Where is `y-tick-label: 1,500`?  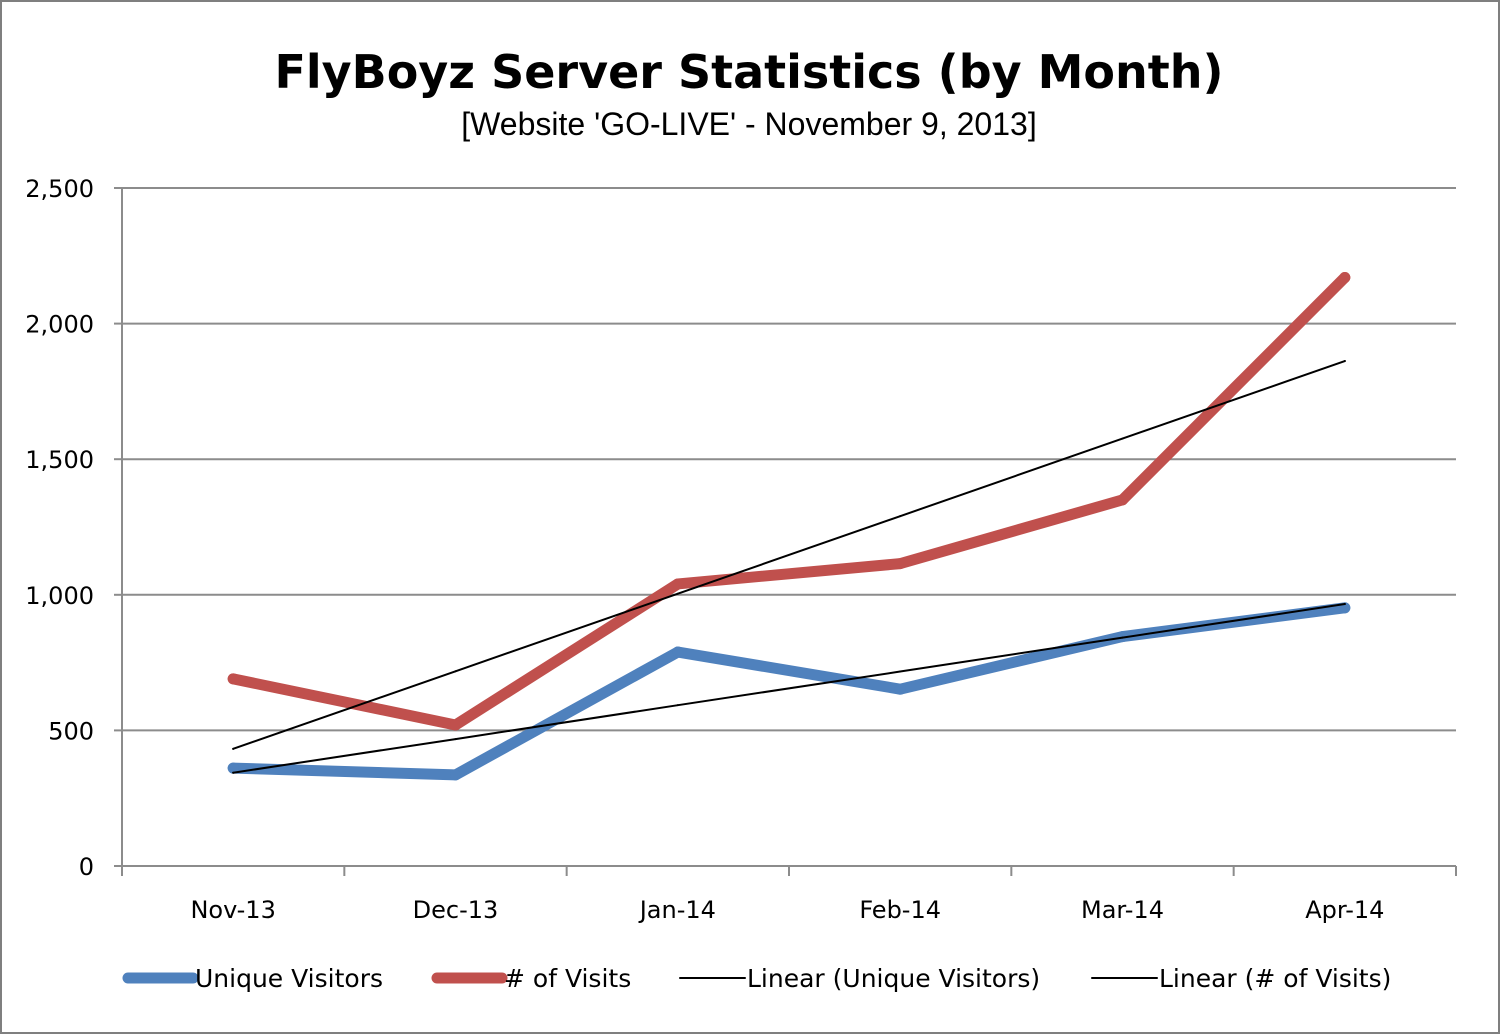
y-tick-label: 1,500 is located at coordinates (59, 460).